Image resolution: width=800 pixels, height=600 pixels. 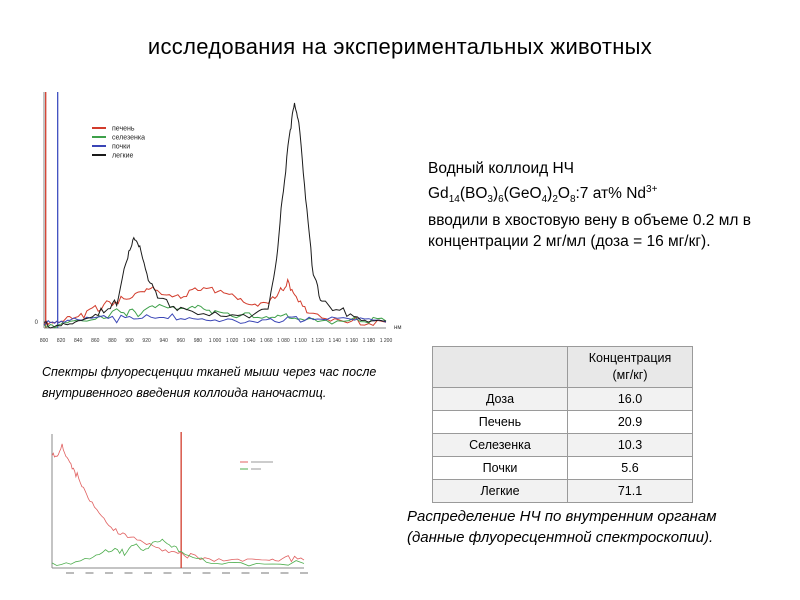 I want to click on x-tick-label: 940, so click(x=164, y=341).